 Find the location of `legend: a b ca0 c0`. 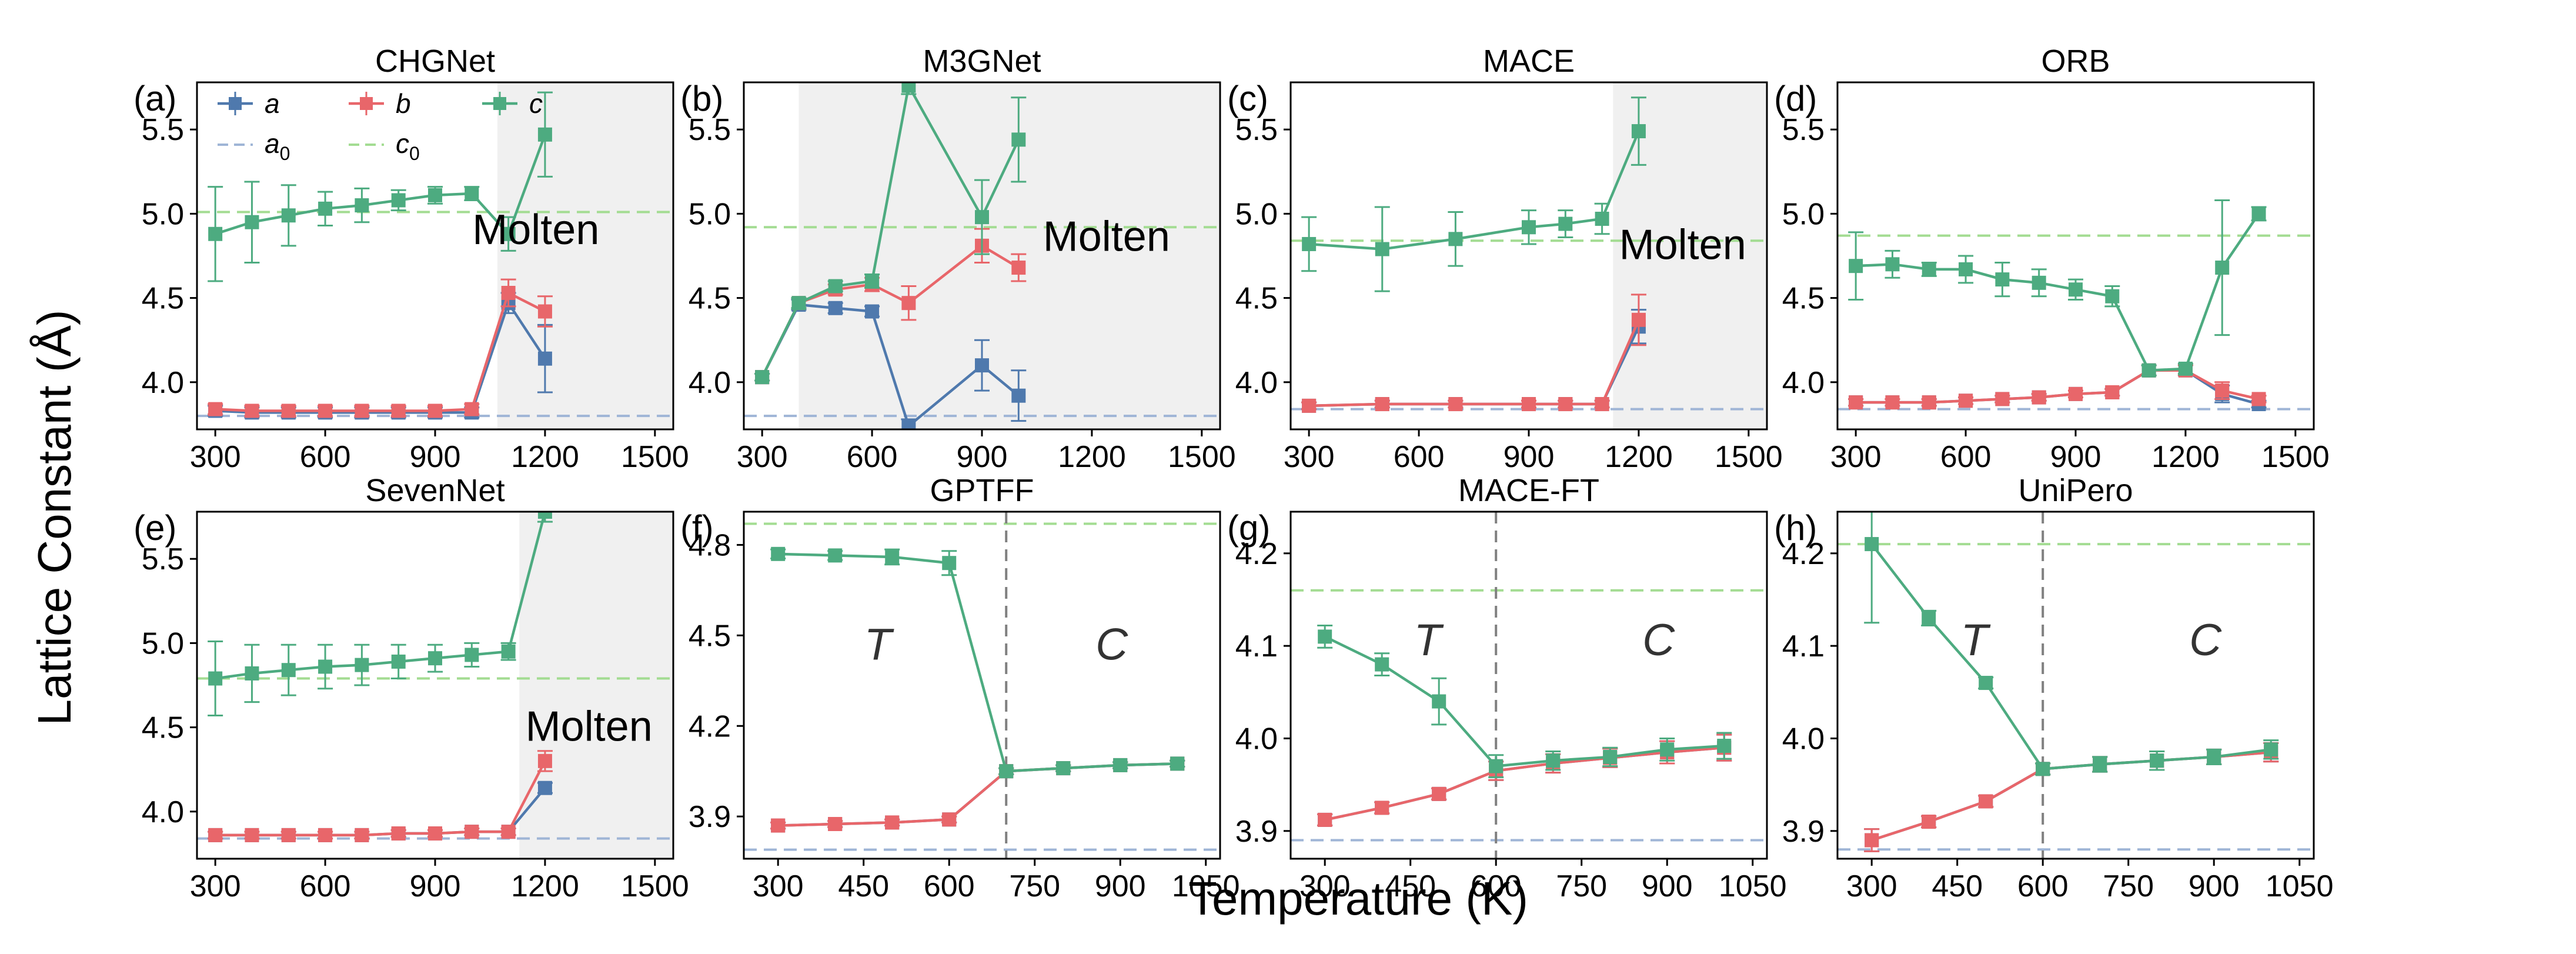

legend: a b ca0 c0 is located at coordinates (380, 126).